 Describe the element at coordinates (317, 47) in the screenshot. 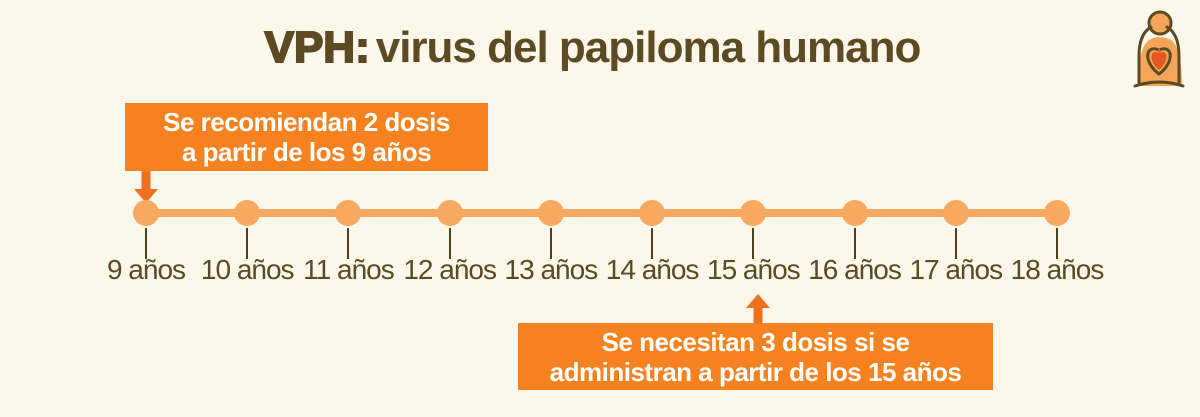

I see `title-acronym: VPH:` at that location.